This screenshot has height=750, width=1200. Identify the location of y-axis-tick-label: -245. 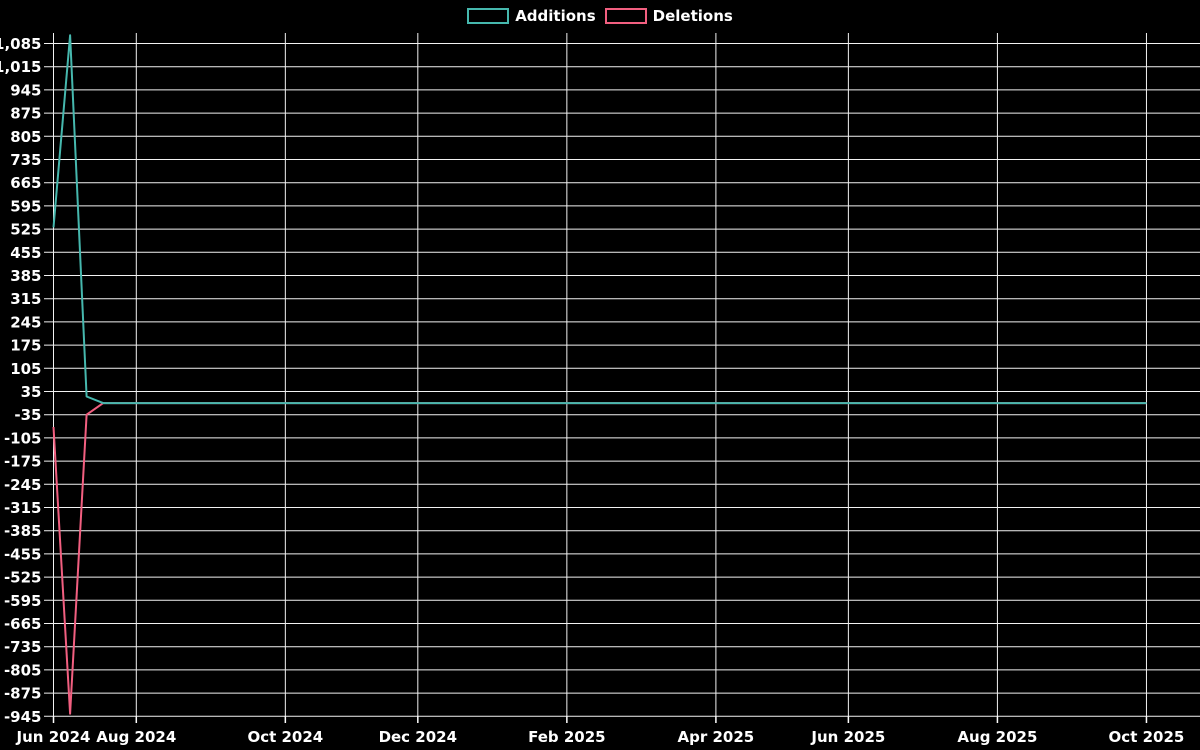
(23, 485).